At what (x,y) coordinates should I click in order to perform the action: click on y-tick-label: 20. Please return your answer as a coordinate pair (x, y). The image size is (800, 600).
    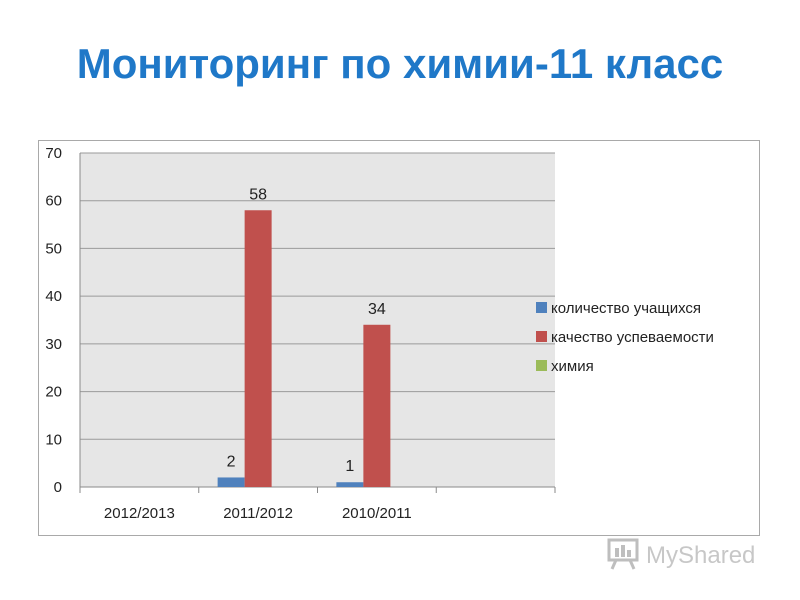
    Looking at the image, I should click on (53, 392).